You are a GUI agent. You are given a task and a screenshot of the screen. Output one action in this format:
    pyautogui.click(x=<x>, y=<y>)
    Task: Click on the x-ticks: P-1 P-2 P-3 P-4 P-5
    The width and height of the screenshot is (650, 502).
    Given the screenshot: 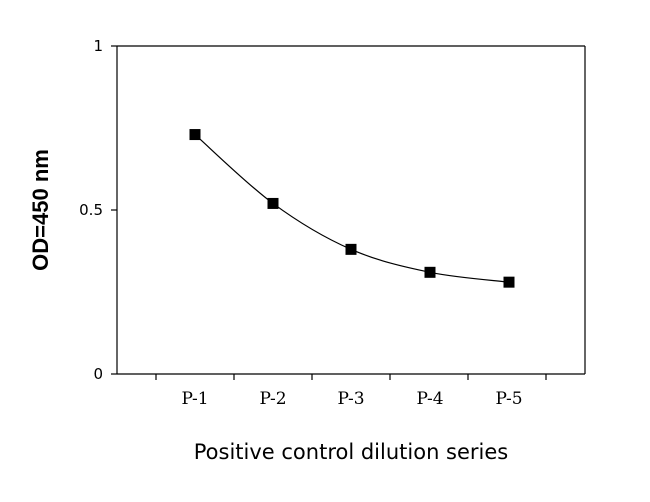 What is the action you would take?
    pyautogui.click(x=351, y=391)
    